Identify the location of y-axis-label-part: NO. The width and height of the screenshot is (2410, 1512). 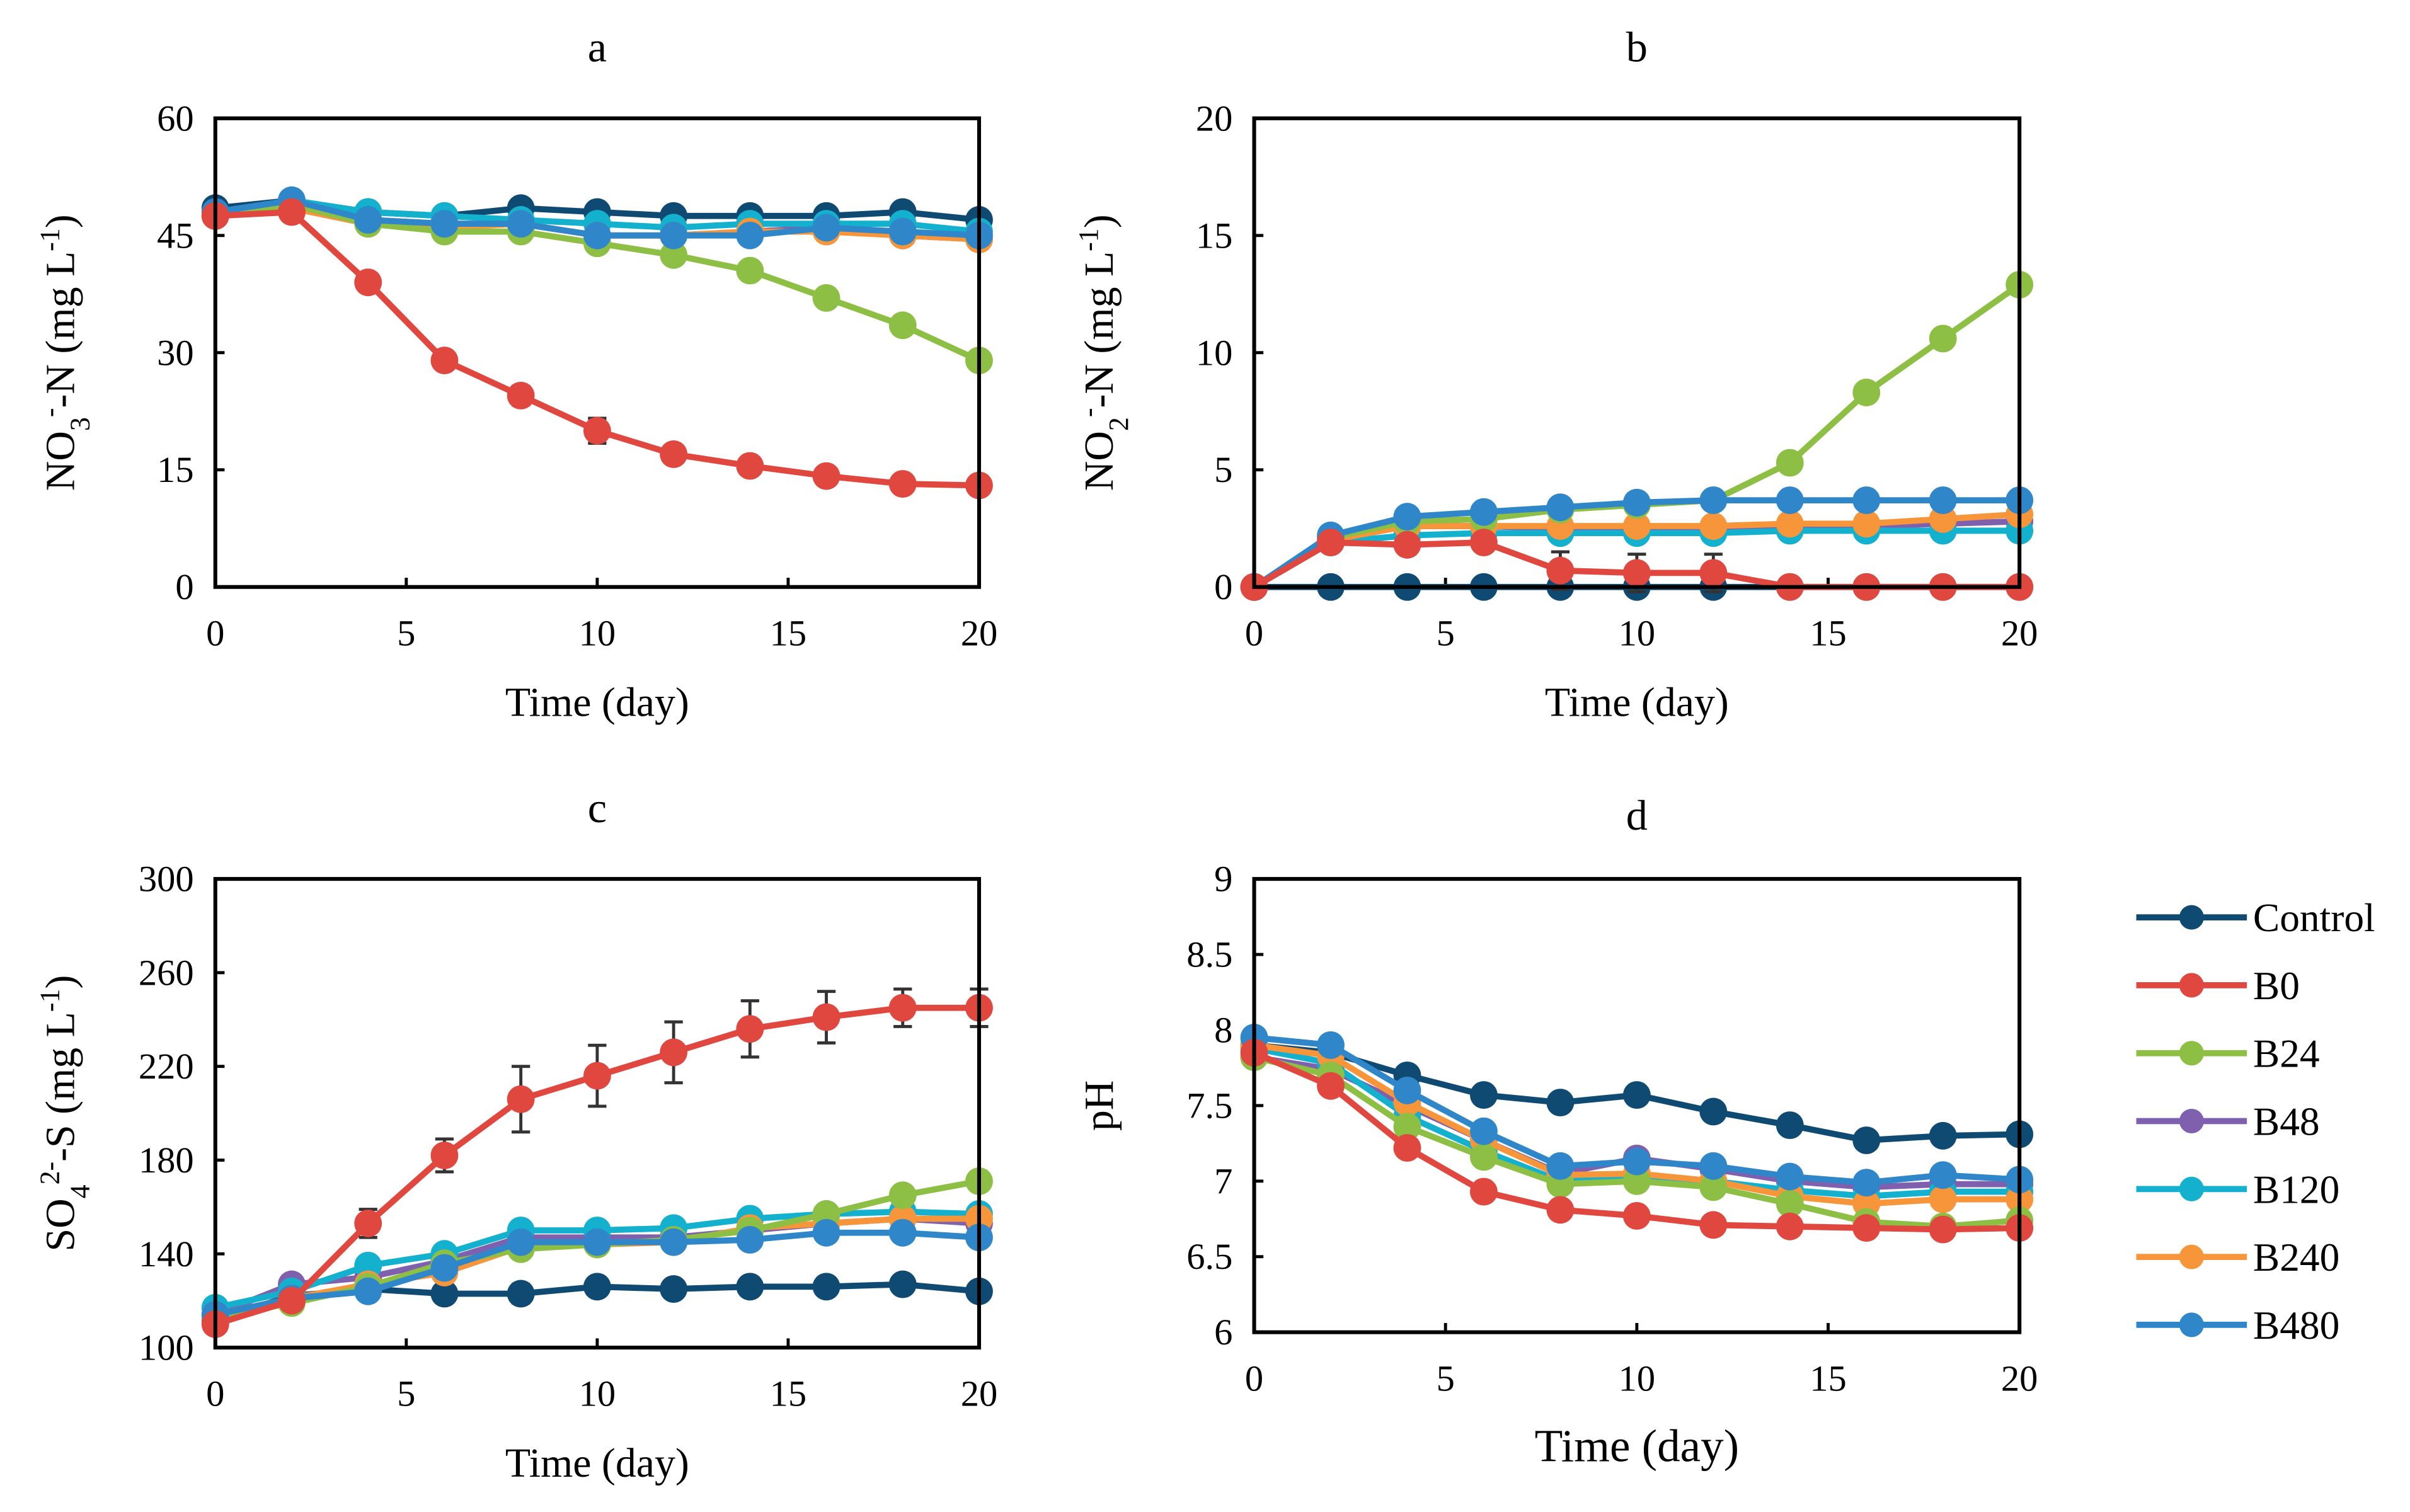
(1099, 461).